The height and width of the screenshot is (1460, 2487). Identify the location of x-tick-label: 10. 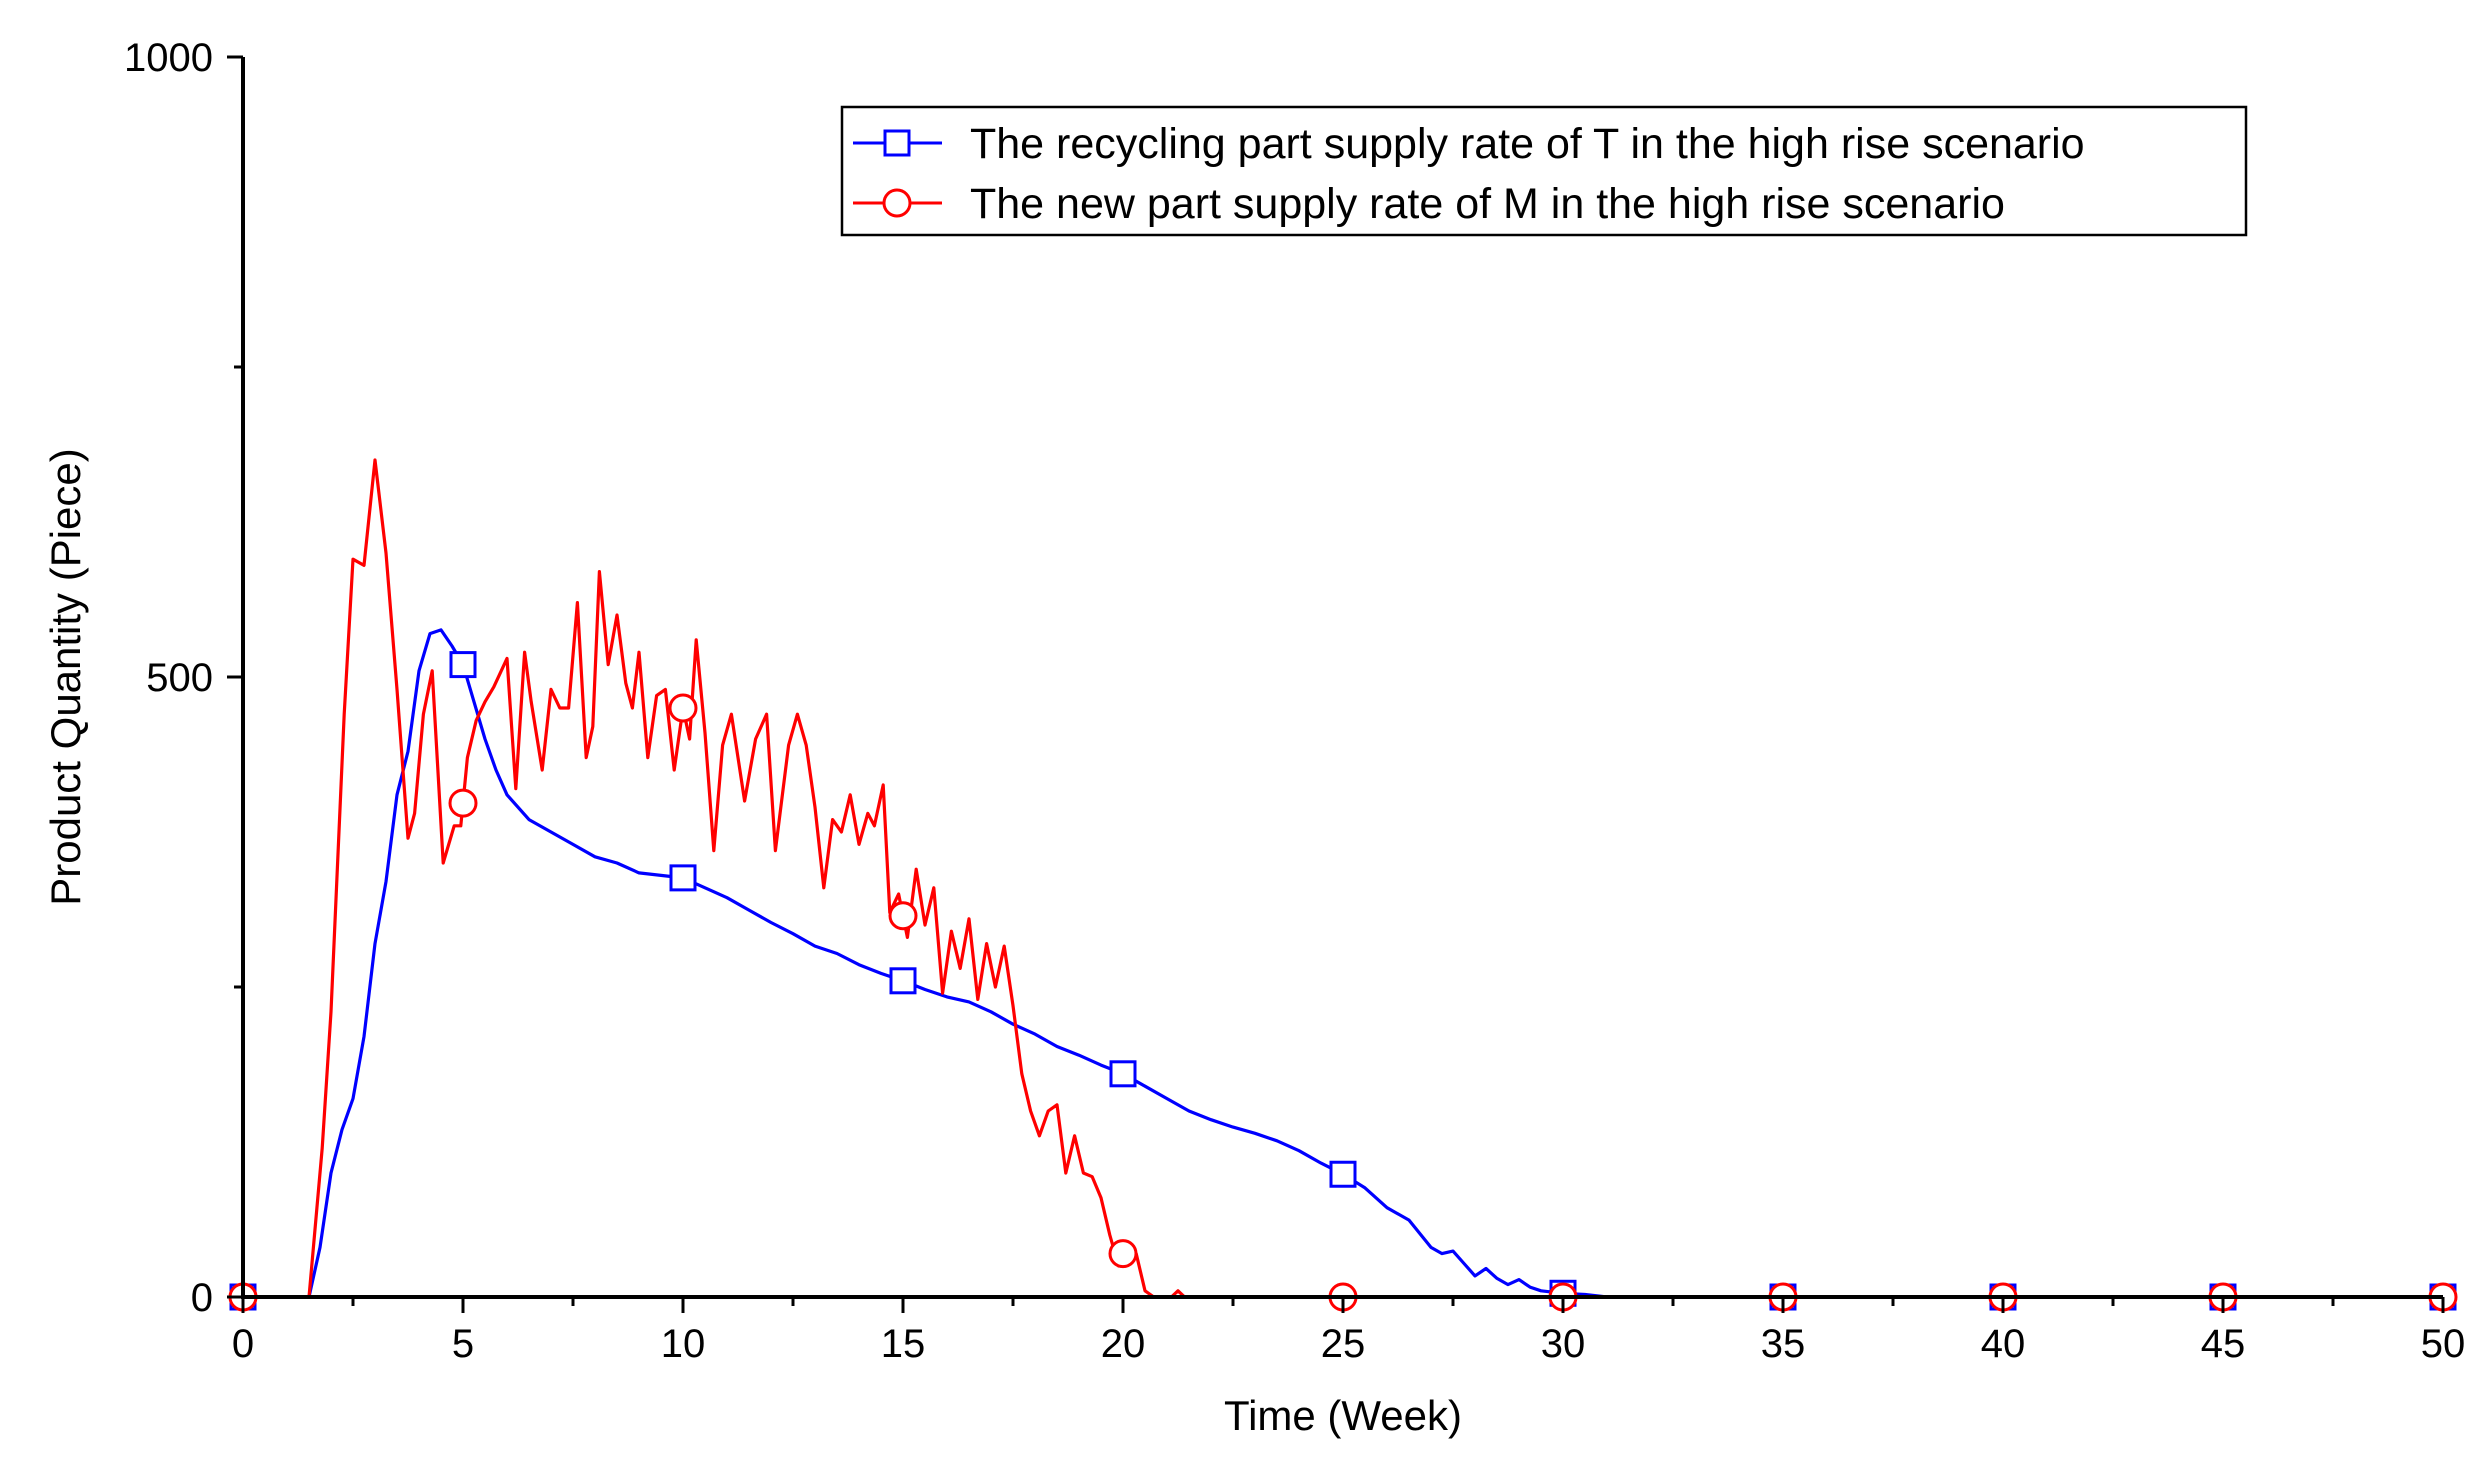
(683, 1344).